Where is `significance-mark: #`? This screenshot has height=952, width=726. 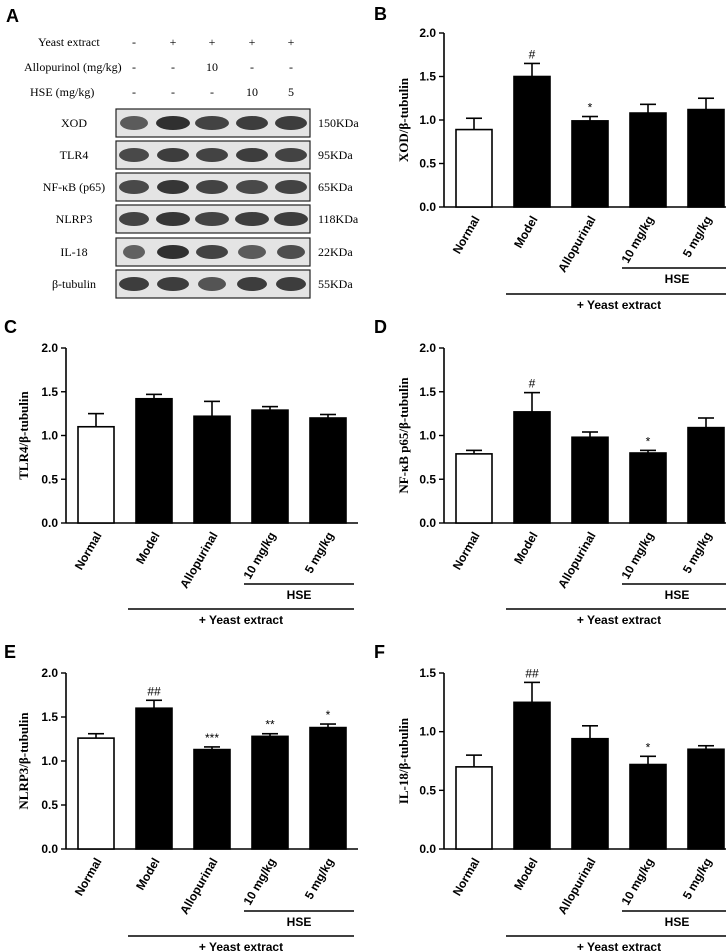
significance-mark: # is located at coordinates (532, 384).